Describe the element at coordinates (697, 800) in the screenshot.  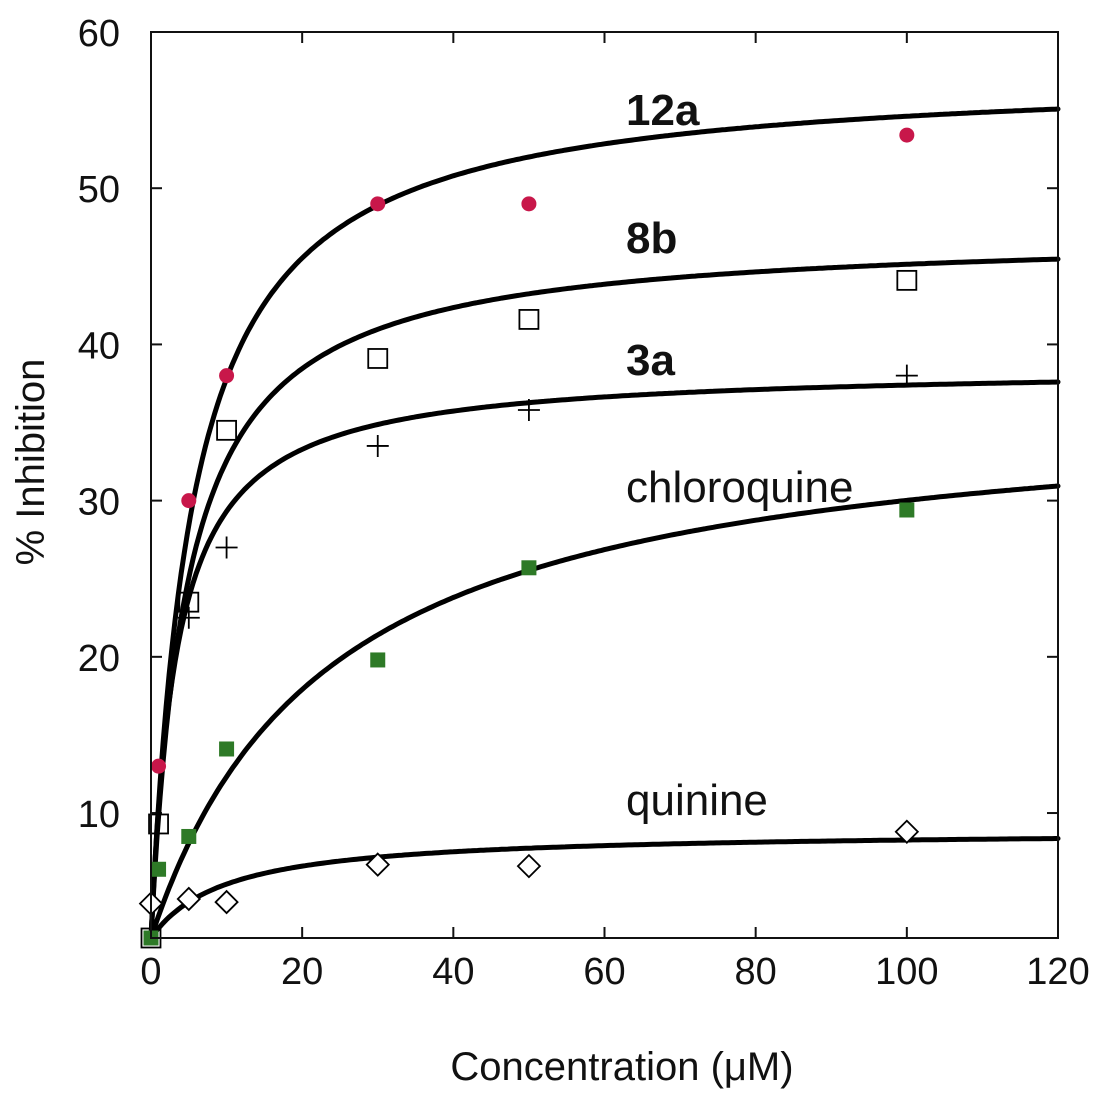
I see `series-label-quinine: quinine` at that location.